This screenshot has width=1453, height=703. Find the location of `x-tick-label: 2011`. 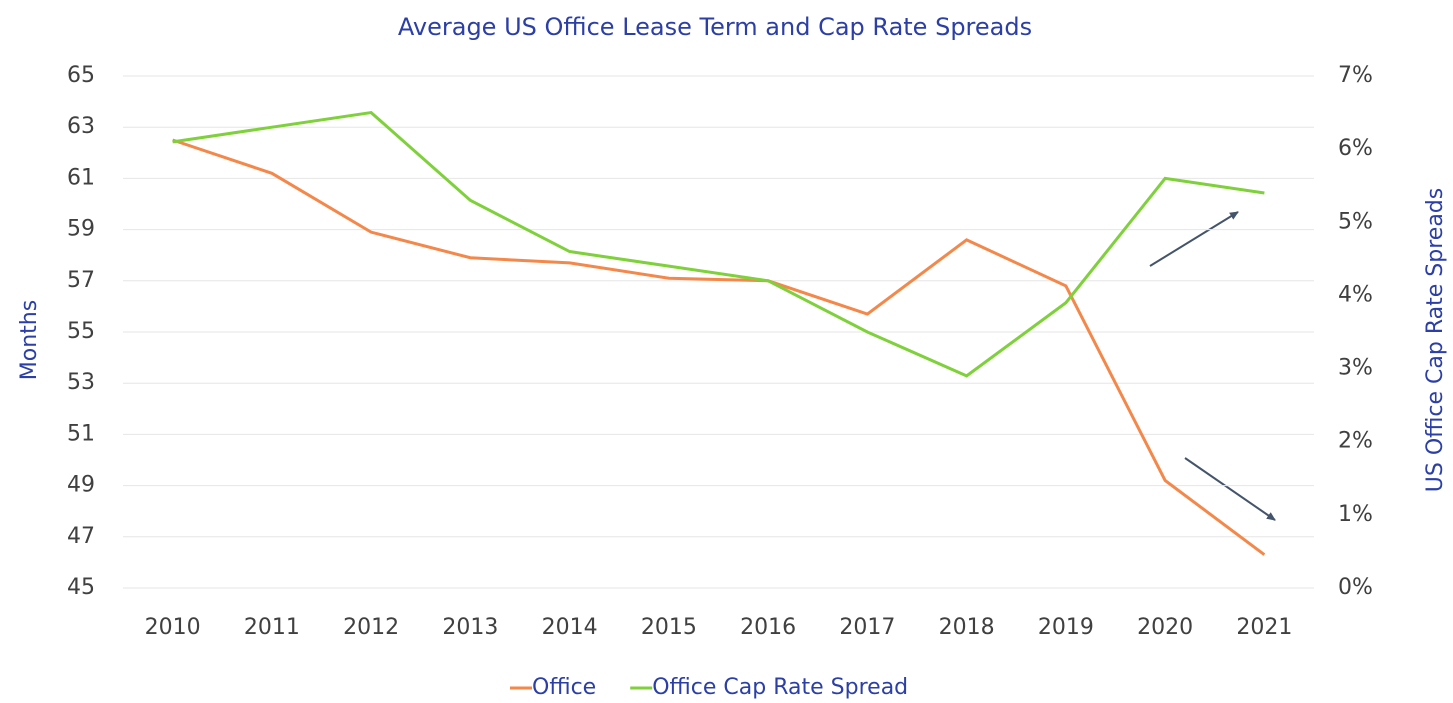

x-tick-label: 2011 is located at coordinates (272, 627).